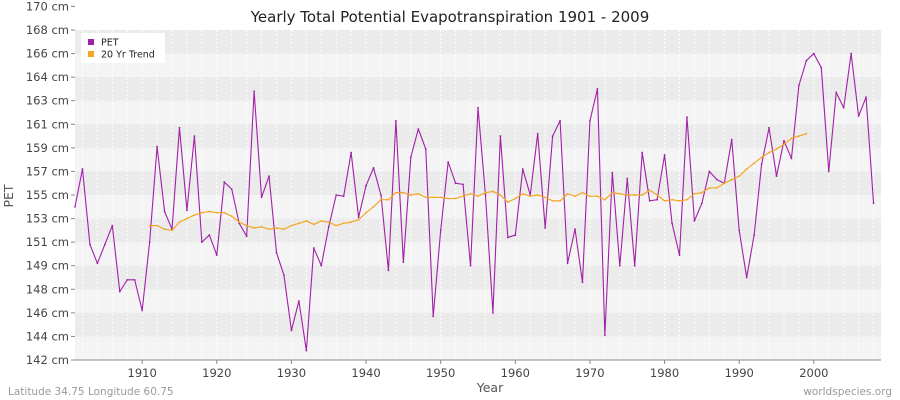  What do you see at coordinates (478, 42) in the screenshot?
I see `grid-band` at bounding box center [478, 42].